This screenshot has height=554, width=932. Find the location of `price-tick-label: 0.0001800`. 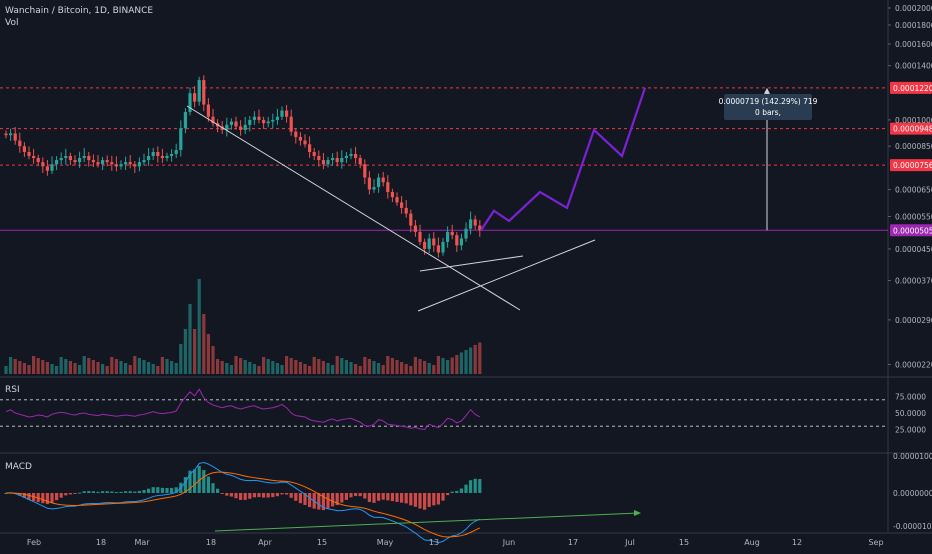

price-tick-label: 0.0001800 is located at coordinates (913, 25).